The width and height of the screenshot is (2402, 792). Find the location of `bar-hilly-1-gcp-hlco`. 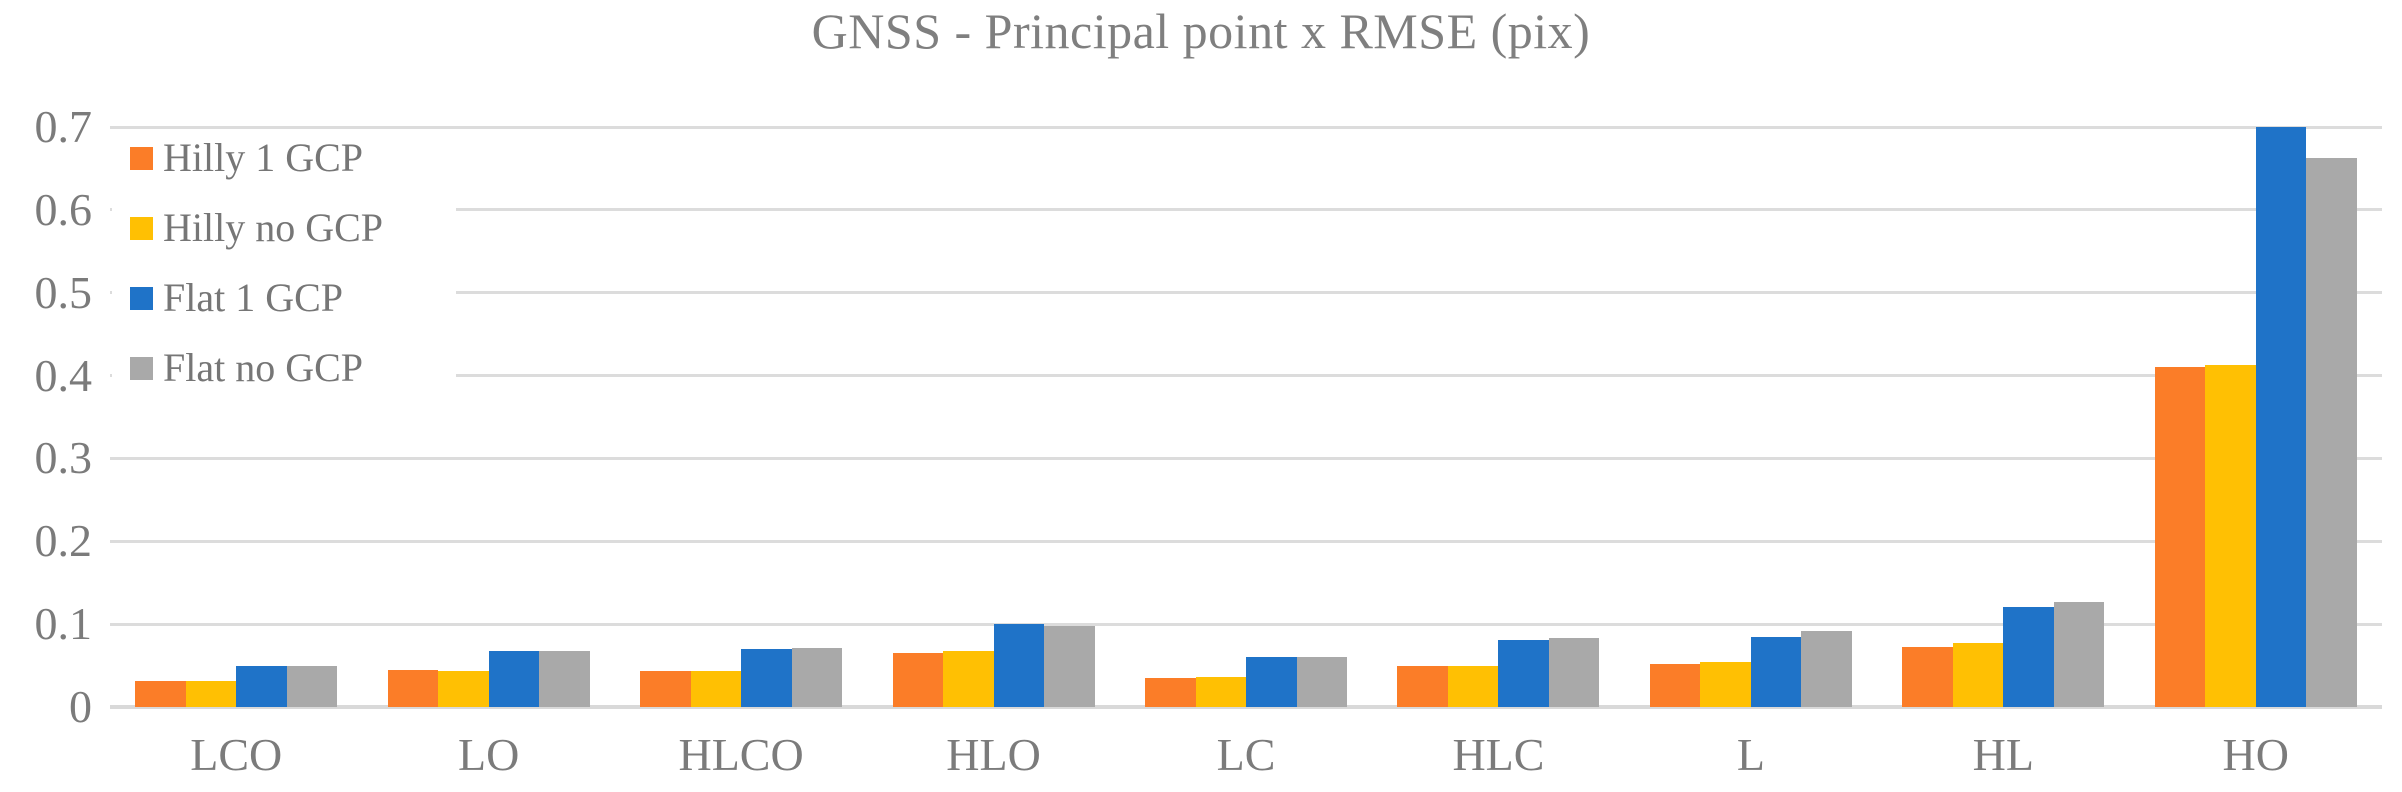

bar-hilly-1-gcp-hlco is located at coordinates (665, 688).